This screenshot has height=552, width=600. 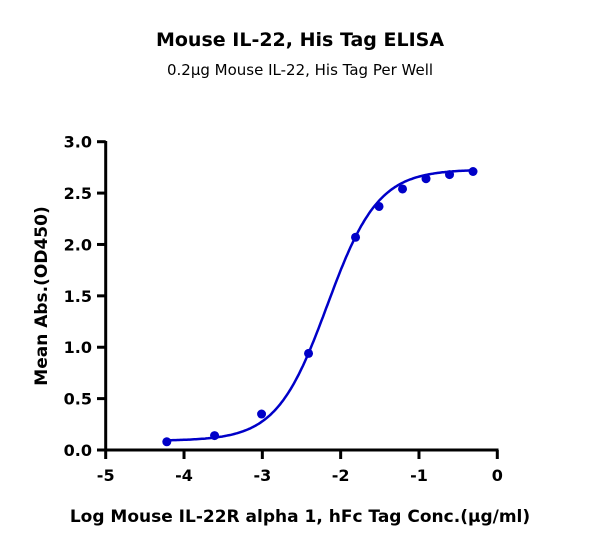 I want to click on y-tick-label: 3.0, so click(x=78, y=142).